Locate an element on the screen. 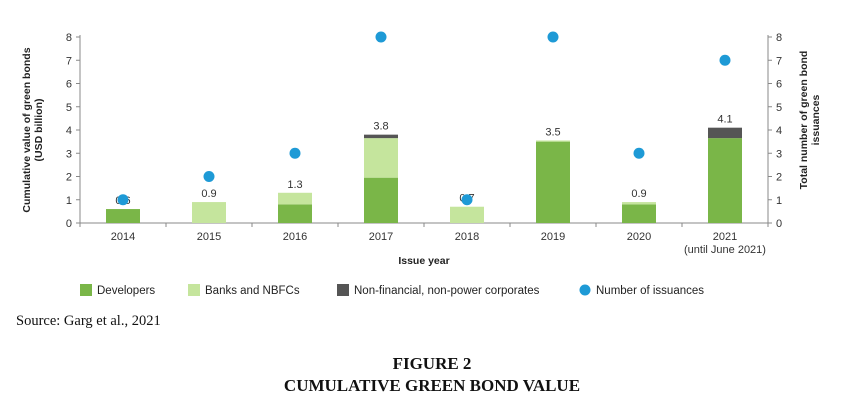  legend-label-banks-and-nbfcs: Banks and NBFCs is located at coordinates (252, 291).